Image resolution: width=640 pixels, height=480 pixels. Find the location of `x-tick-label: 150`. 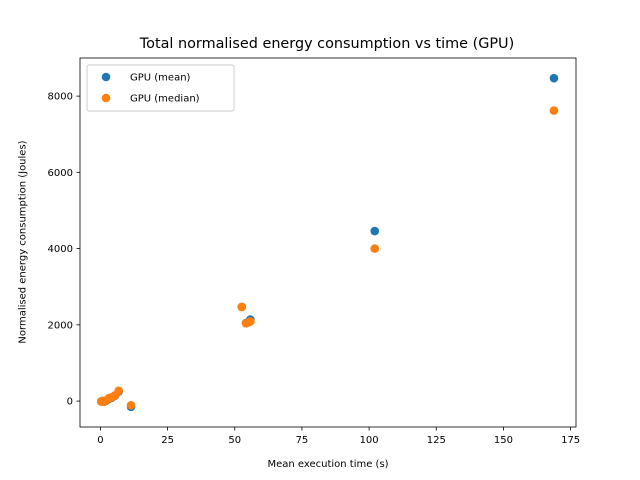

x-tick-label: 150 is located at coordinates (503, 440).